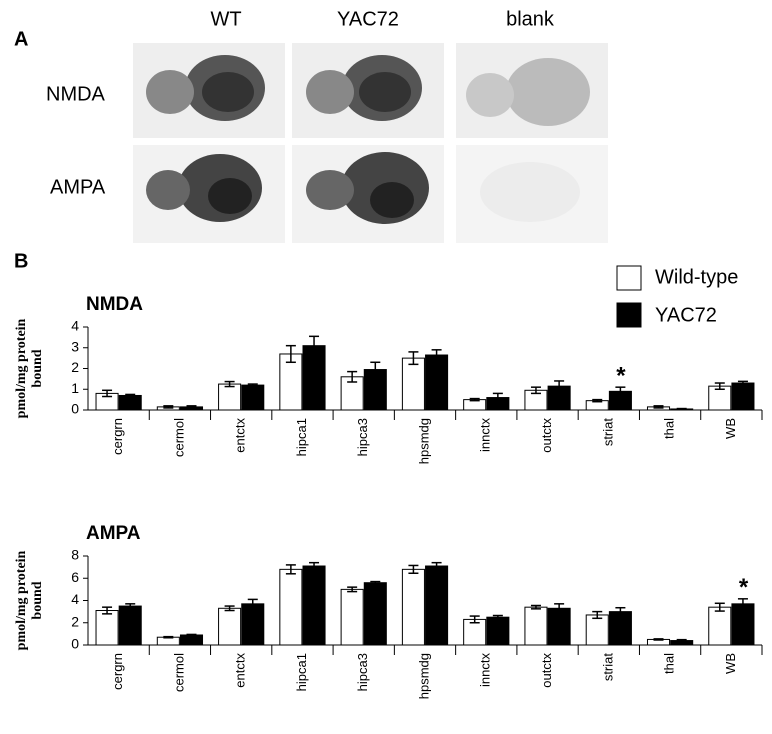 Image resolution: width=772 pixels, height=734 pixels. I want to click on y-tick-label: 2, so click(75, 367).